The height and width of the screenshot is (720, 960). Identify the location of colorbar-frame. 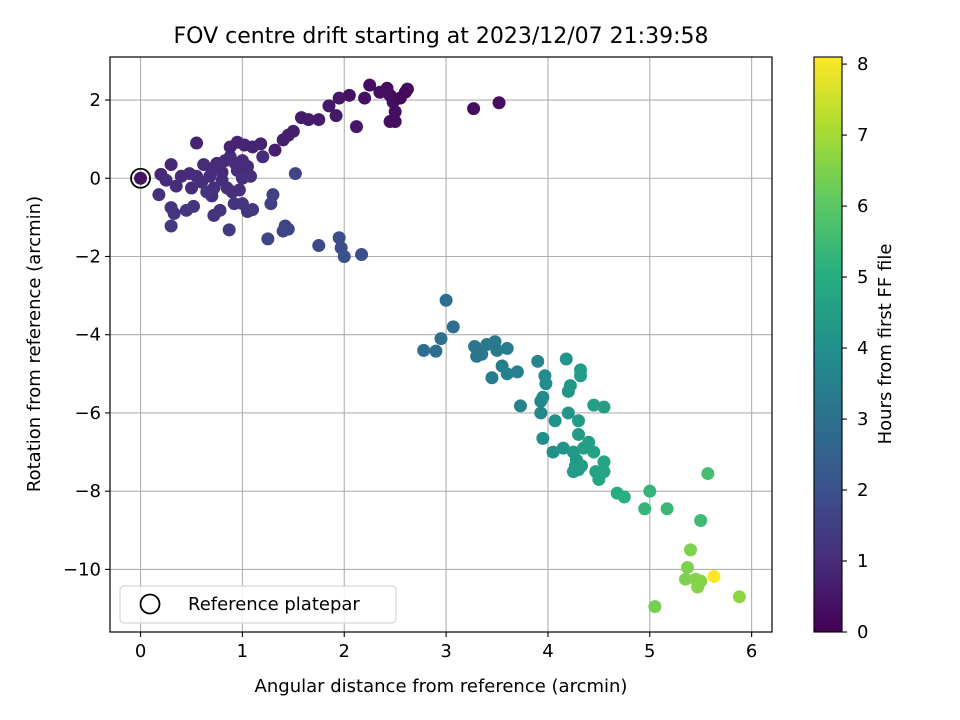
(828, 344).